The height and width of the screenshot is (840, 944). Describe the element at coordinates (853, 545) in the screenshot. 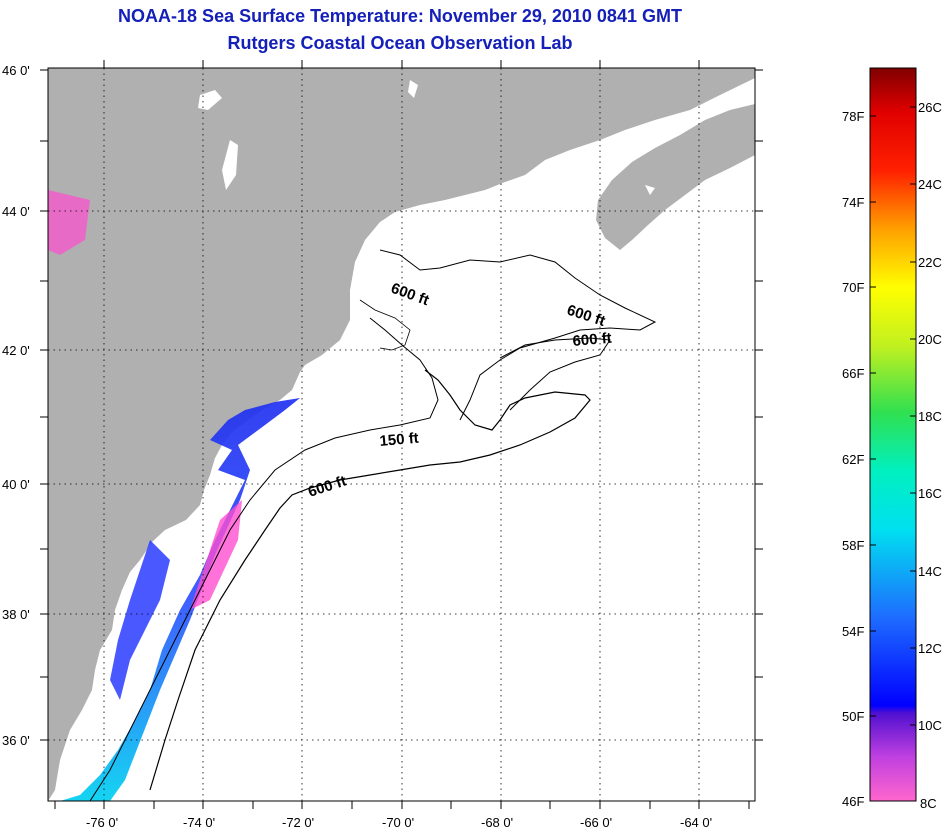

I see `colorbar-label-f: 58F` at that location.